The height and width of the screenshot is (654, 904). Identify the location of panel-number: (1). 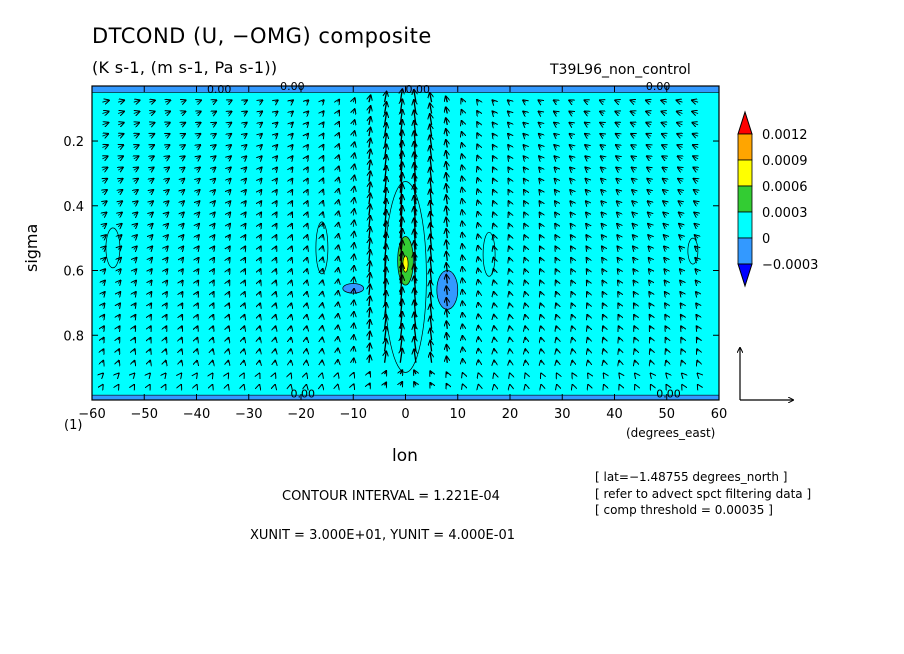
(73, 425).